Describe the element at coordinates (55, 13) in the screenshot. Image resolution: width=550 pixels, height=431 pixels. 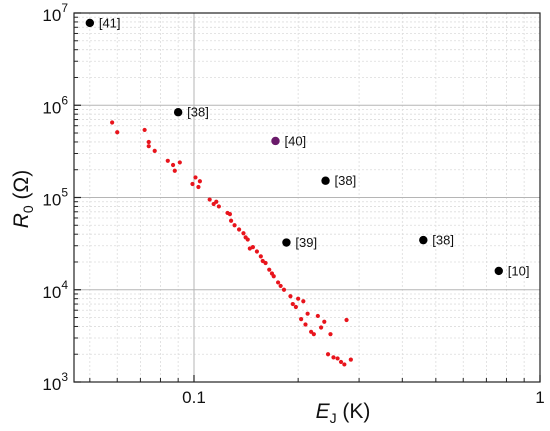
I see `y-tick-label: 10⁷` at that location.